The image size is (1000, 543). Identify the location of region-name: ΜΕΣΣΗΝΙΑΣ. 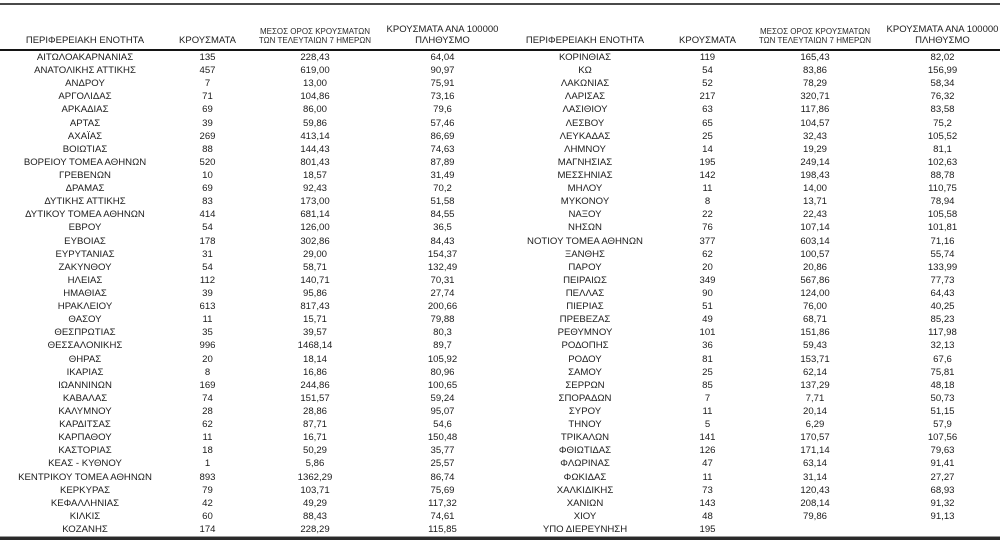
(585, 176).